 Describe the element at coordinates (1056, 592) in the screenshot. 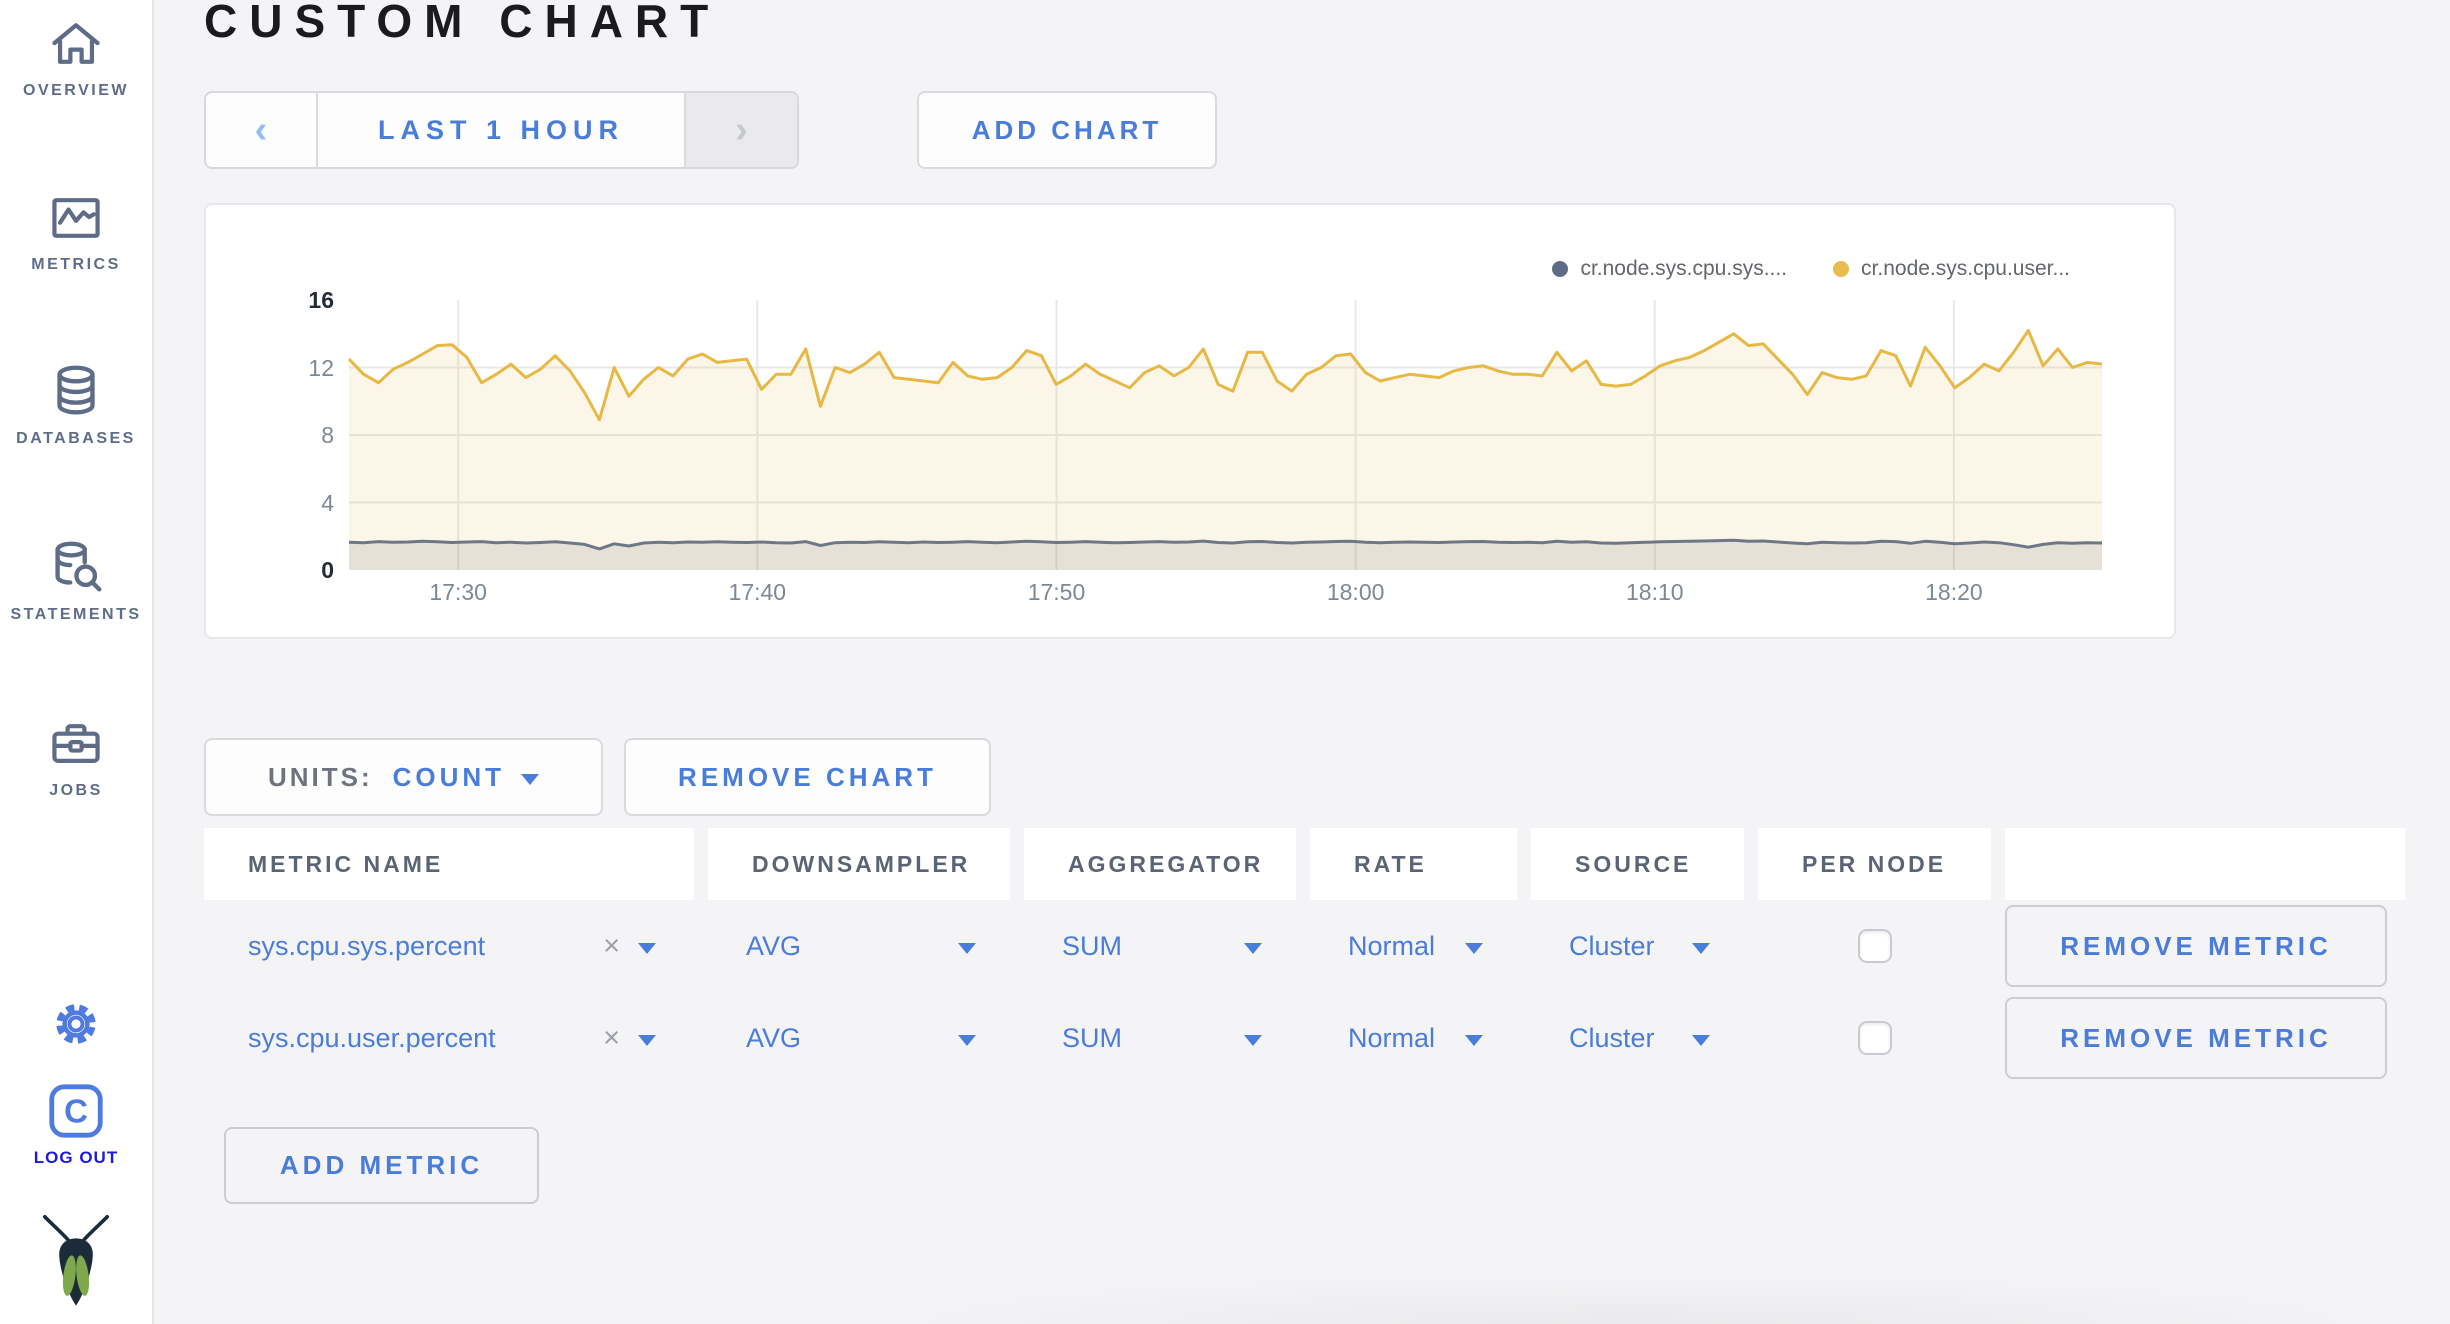

I see `x-tick-label: 17:50` at that location.